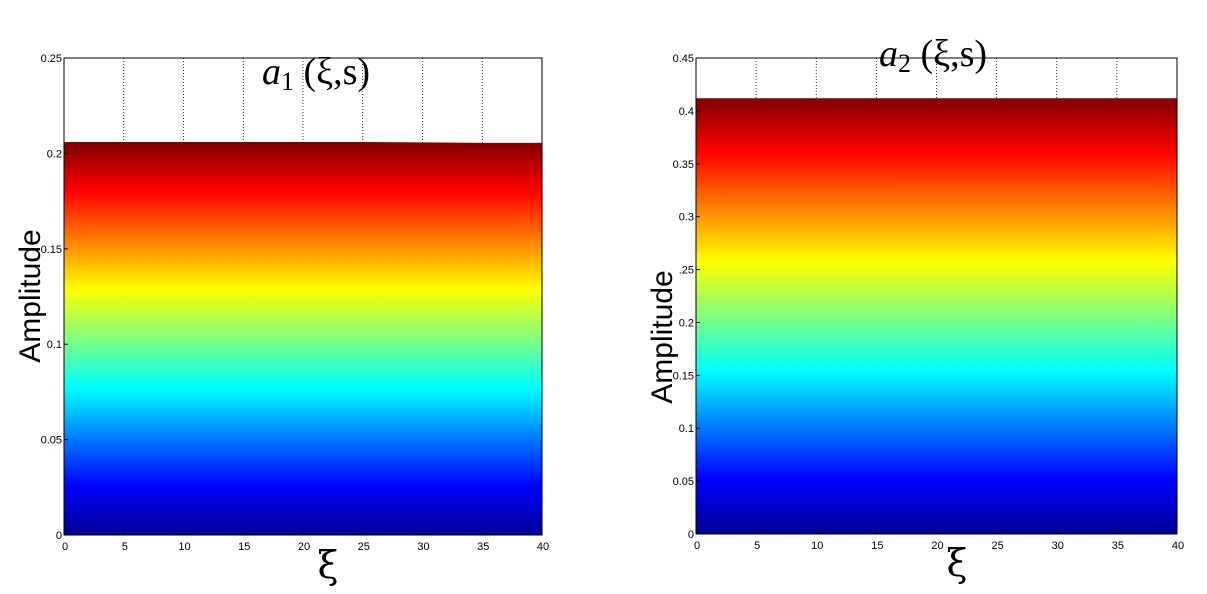 The width and height of the screenshot is (1207, 594). I want to click on y-tick-label: 0.35, so click(683, 165).